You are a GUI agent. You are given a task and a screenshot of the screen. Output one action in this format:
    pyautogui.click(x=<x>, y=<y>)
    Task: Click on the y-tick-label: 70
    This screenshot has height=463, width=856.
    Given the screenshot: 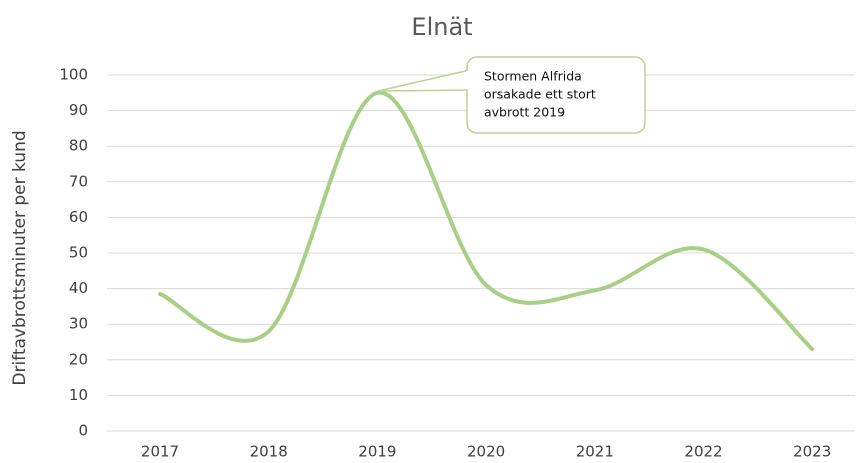 What is the action you would take?
    pyautogui.click(x=78, y=181)
    